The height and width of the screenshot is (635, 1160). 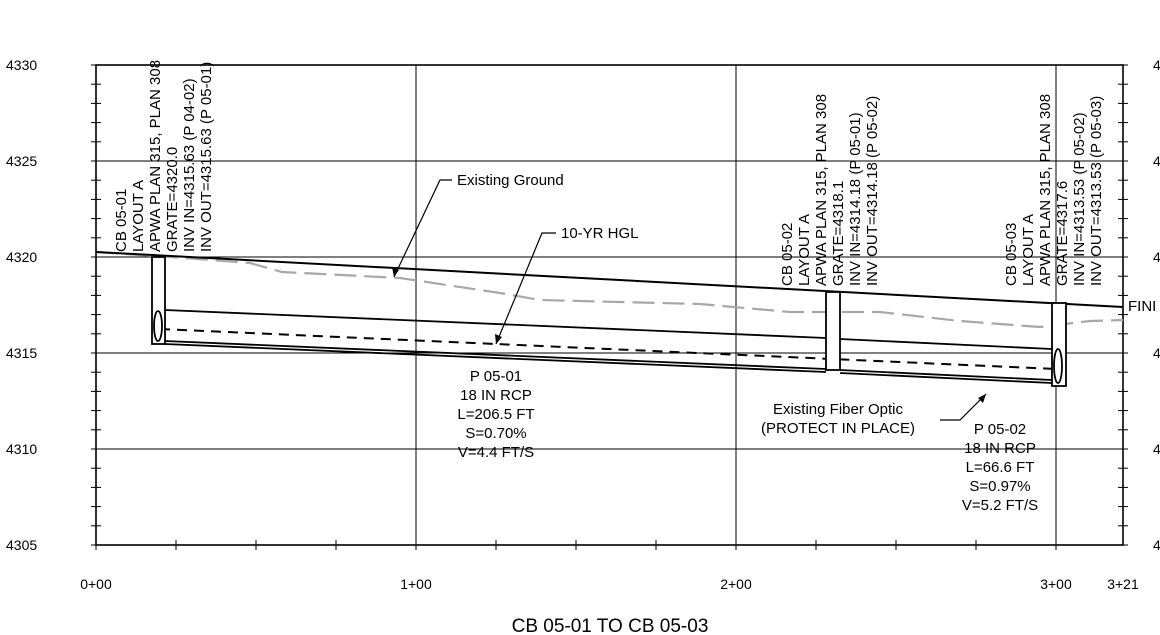 I want to click on y-axis-labels: 4330 4325 4320 4315 4310 4305, so click(x=21, y=305).